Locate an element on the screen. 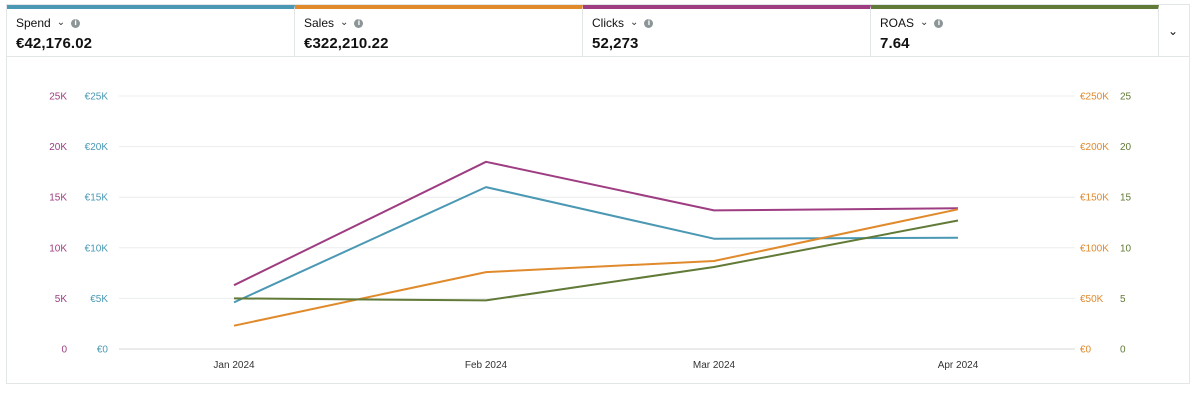 The height and width of the screenshot is (400, 1200). axis-tick-label: 10 is located at coordinates (1126, 248).